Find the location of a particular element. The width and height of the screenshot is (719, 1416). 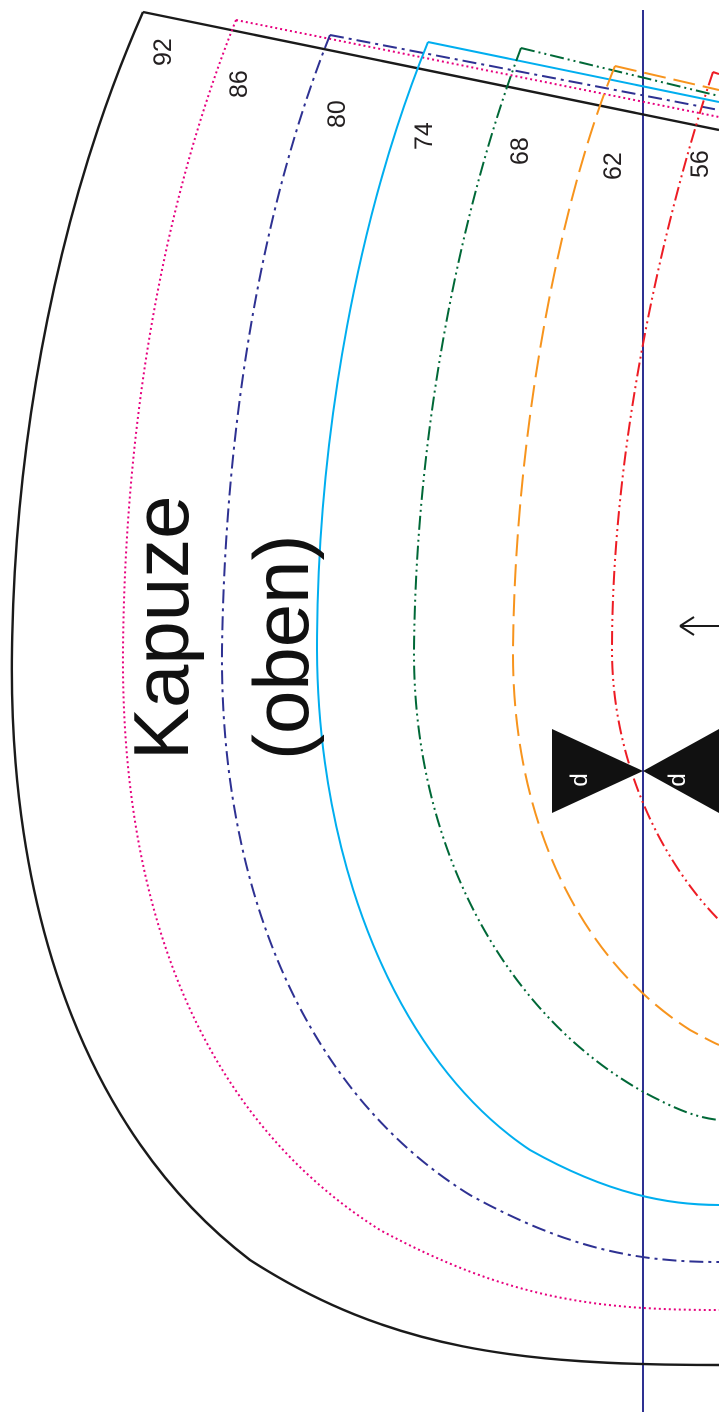

pattern-title: Kapuze is located at coordinates (161, 627).